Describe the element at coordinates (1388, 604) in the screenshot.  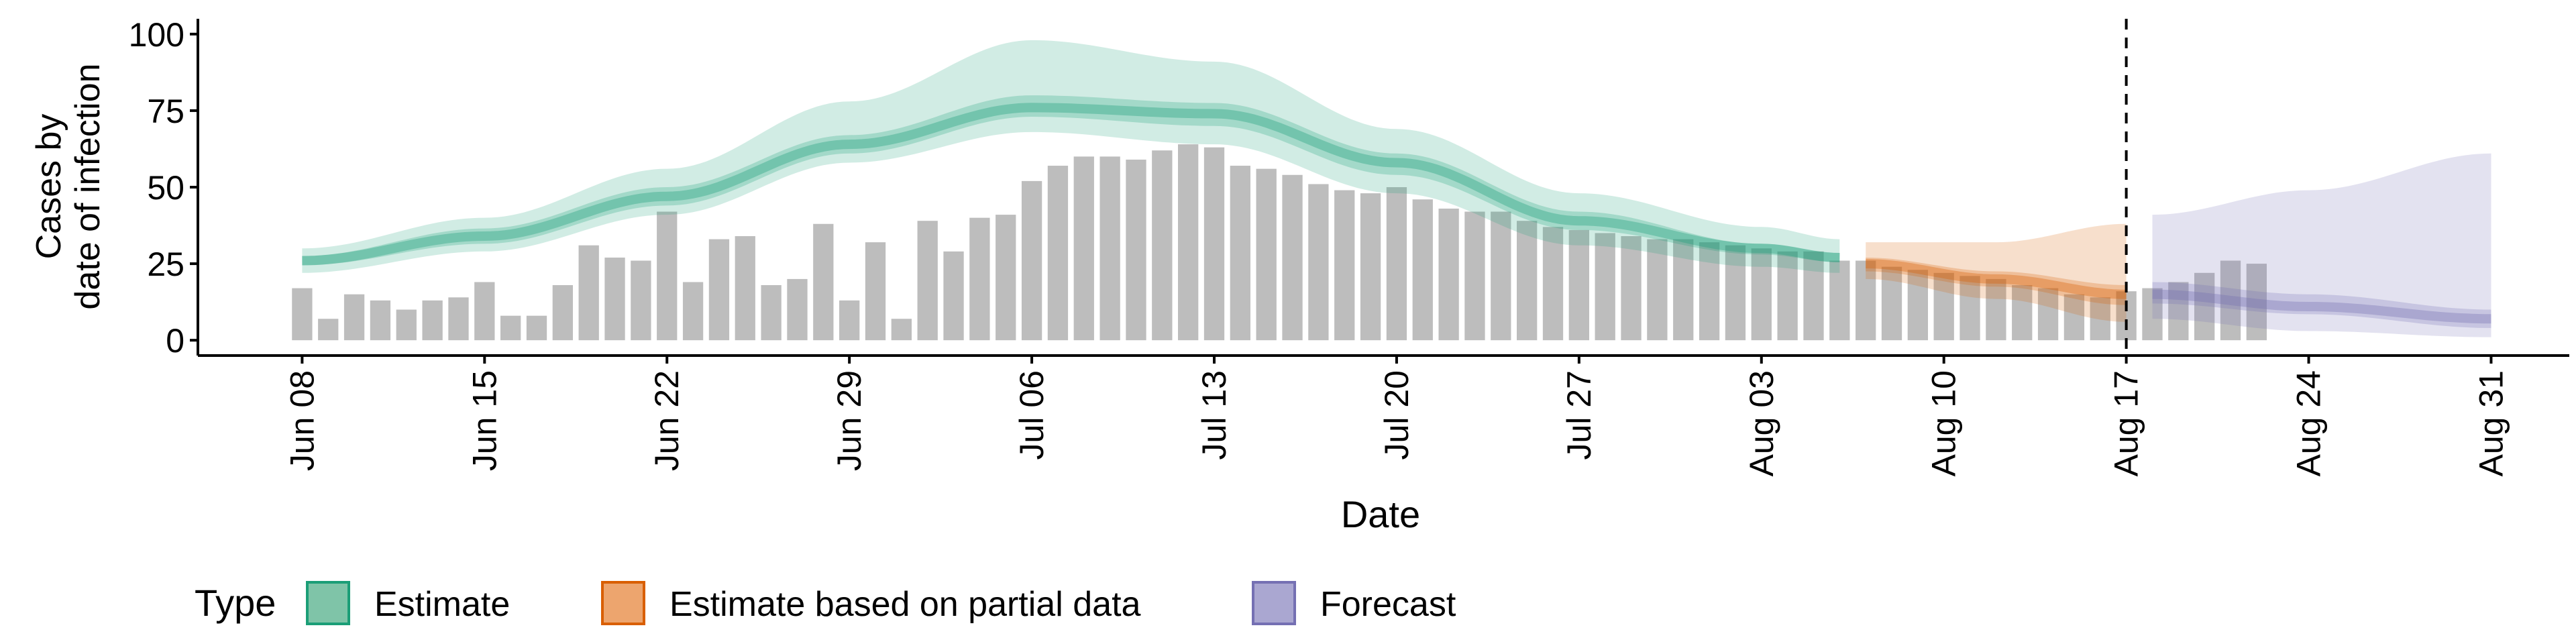
I see `legend-label: Forecast` at that location.